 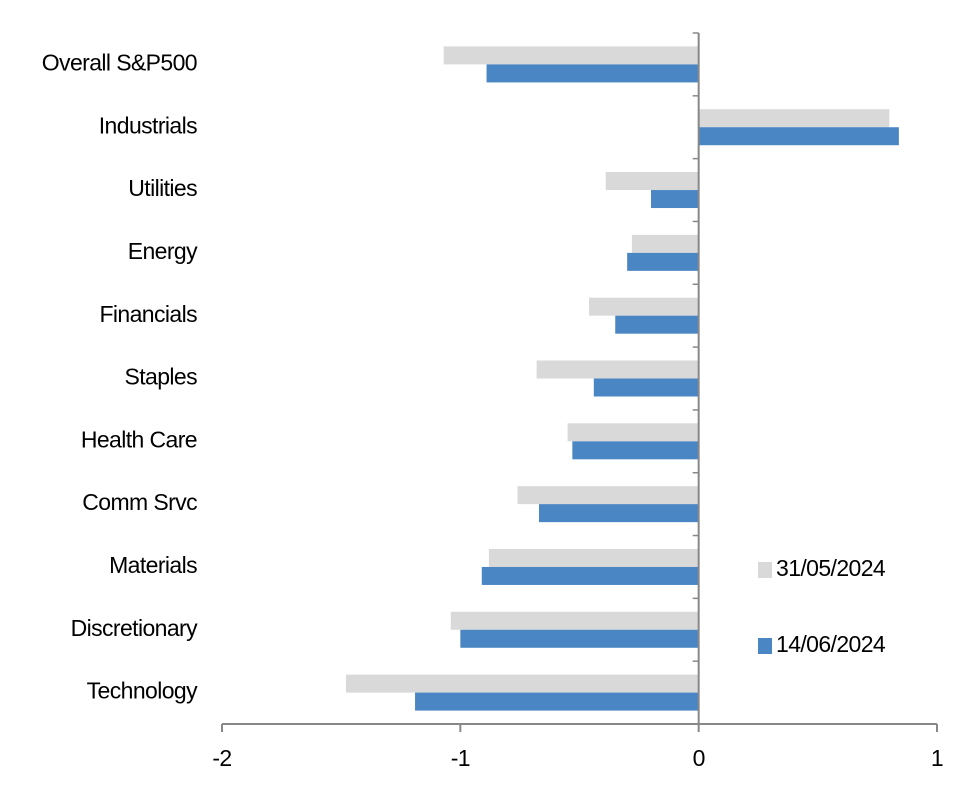 I want to click on y-tick-label: Utilities, so click(x=162, y=188).